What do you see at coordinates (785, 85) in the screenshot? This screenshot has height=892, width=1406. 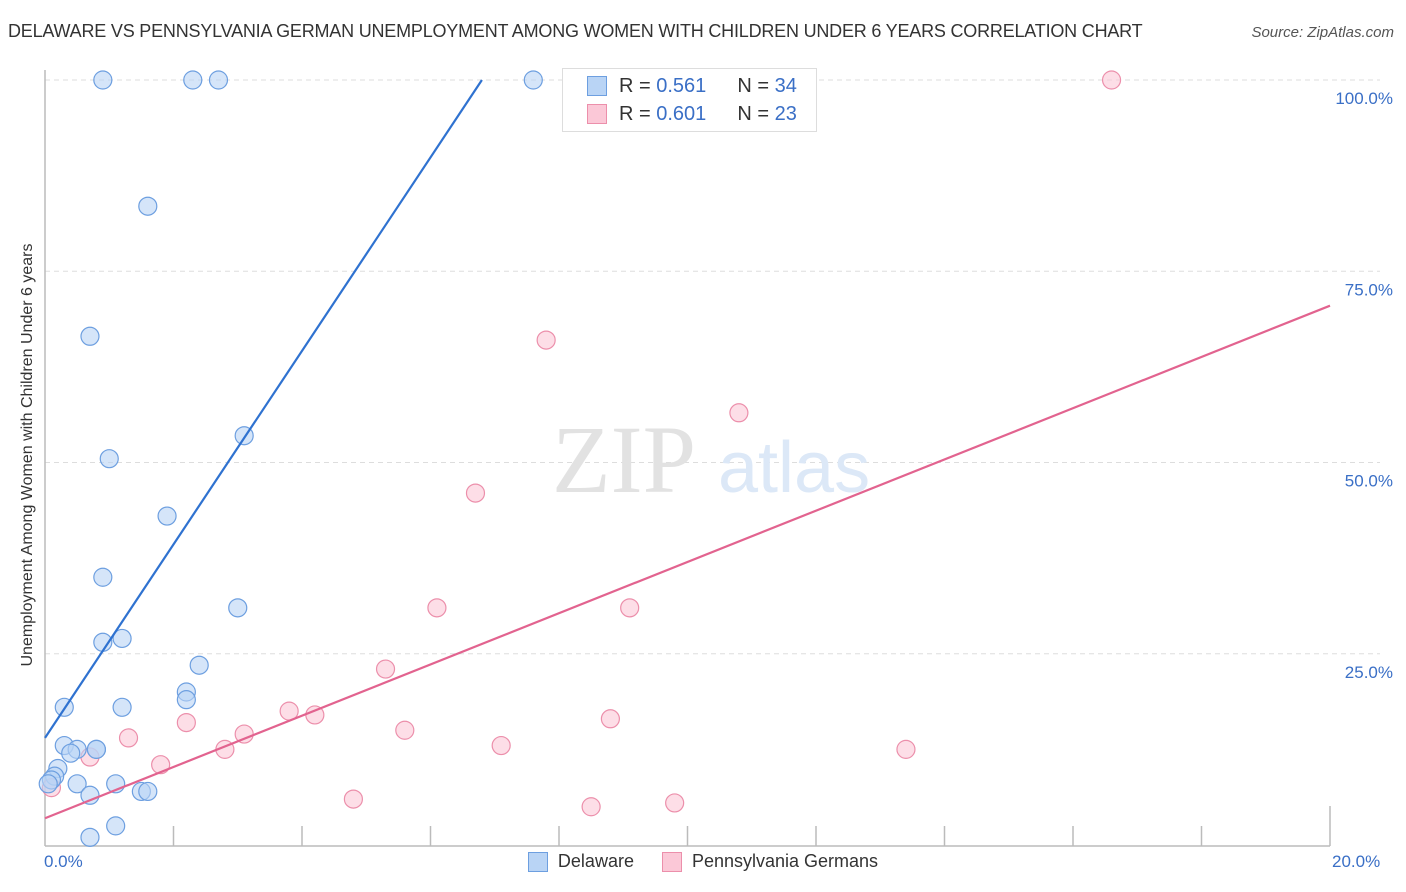 I see `n-value: 34` at bounding box center [785, 85].